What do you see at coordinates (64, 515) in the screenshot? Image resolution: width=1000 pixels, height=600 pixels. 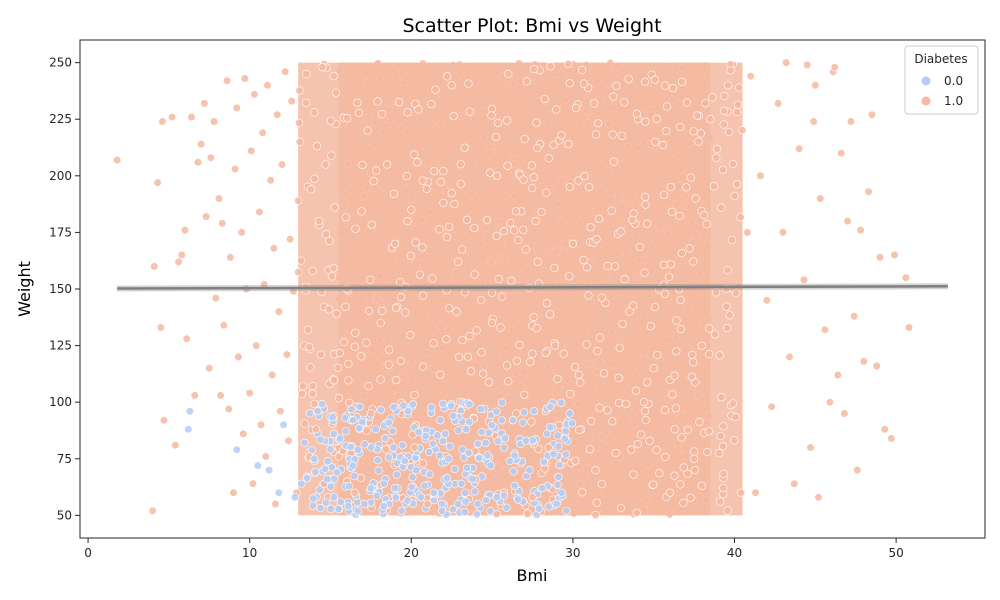 I see `y-tick-label: 50` at bounding box center [64, 515].